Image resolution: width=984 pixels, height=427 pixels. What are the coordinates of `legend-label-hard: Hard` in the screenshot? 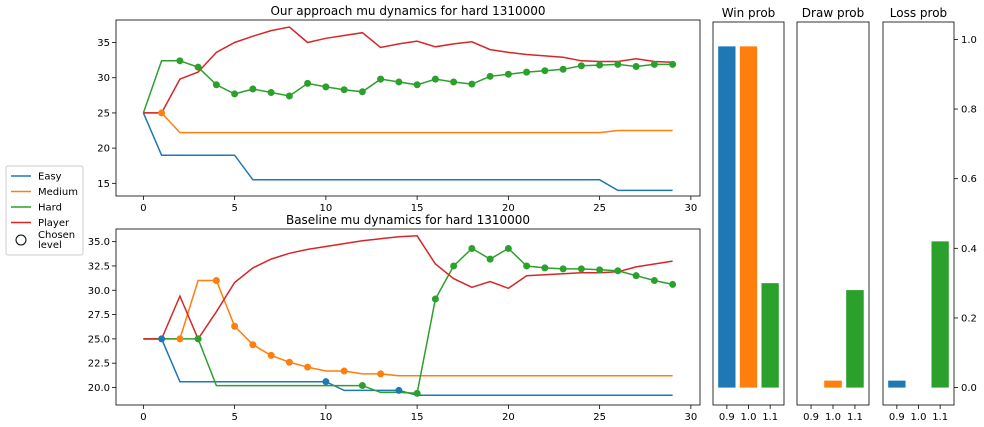 It's located at (50, 208).